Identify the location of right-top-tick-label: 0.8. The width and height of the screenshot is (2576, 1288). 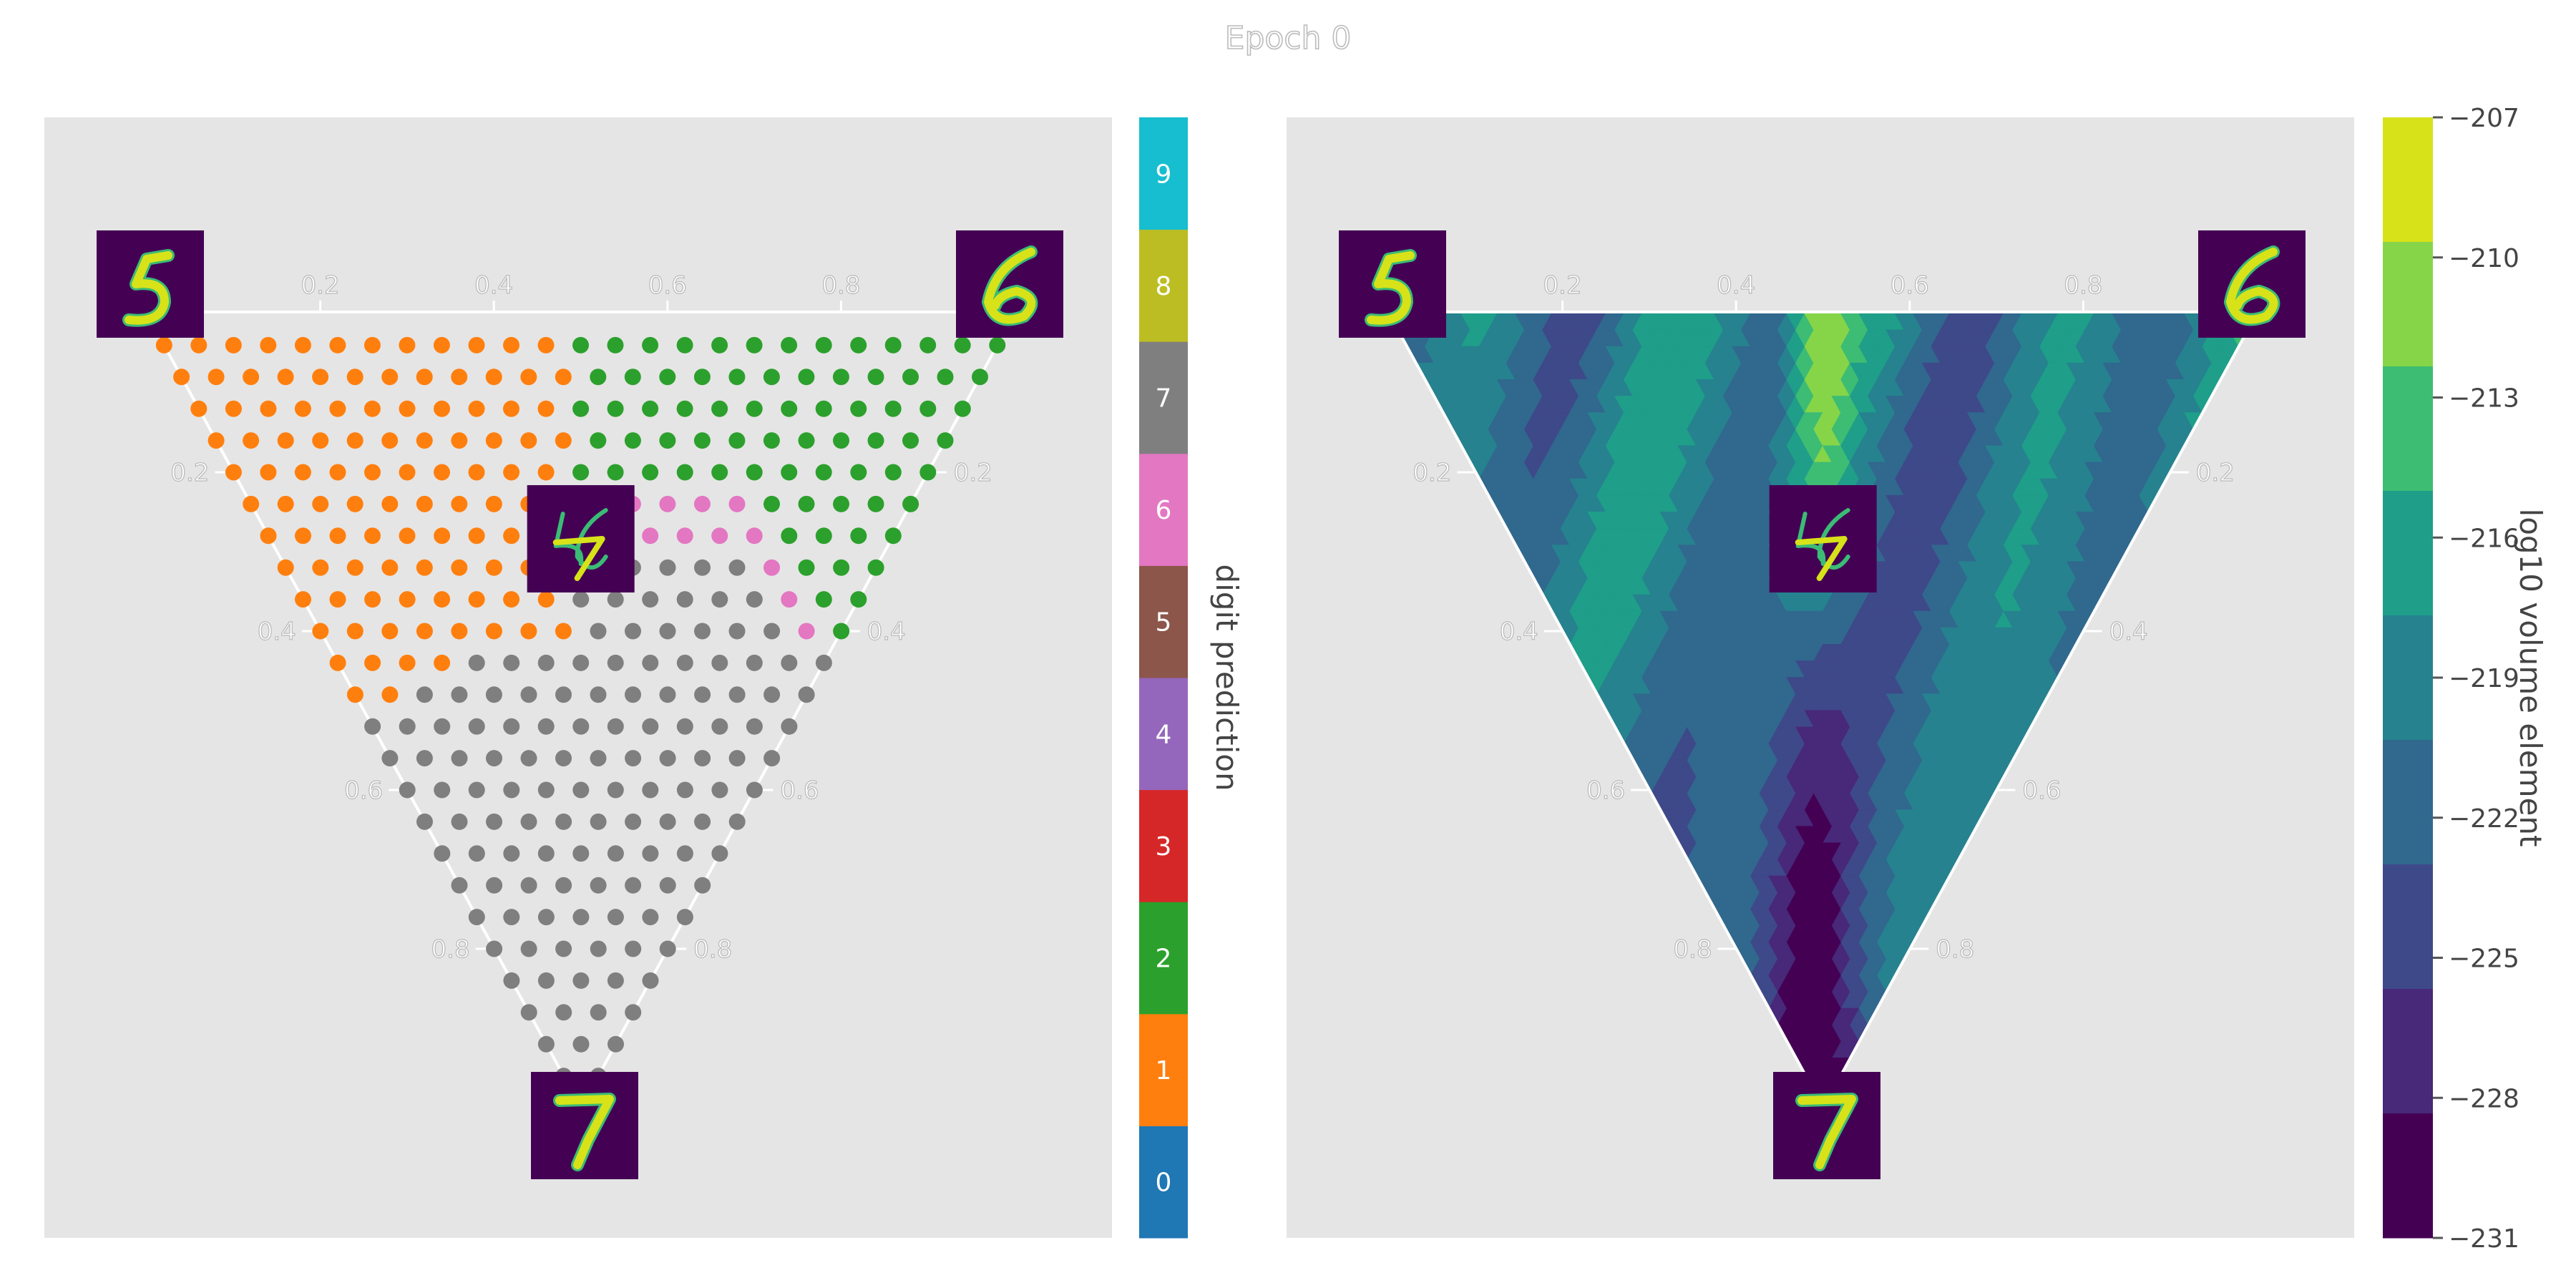
(2083, 285).